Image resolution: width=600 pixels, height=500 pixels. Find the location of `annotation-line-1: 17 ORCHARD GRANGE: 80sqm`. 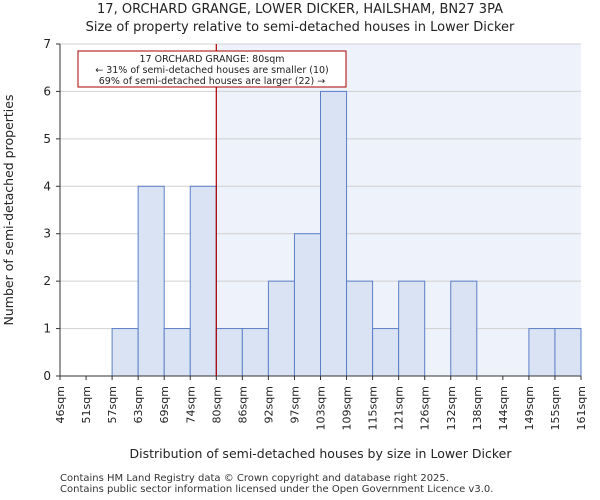

annotation-line-1: 17 ORCHARD GRANGE: 80sqm is located at coordinates (211, 59).